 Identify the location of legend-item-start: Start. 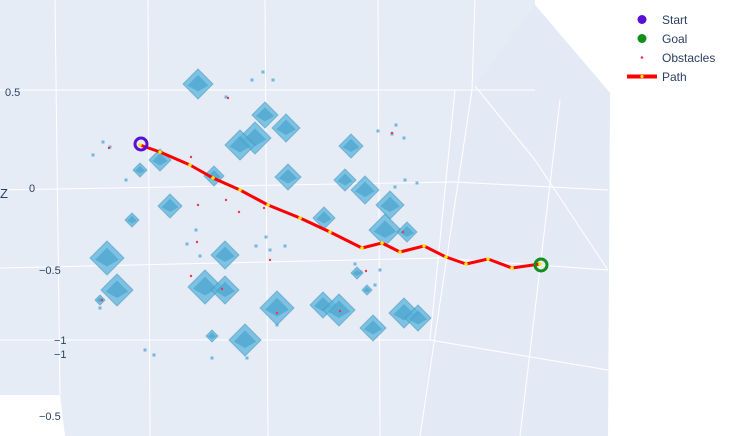
(686, 19).